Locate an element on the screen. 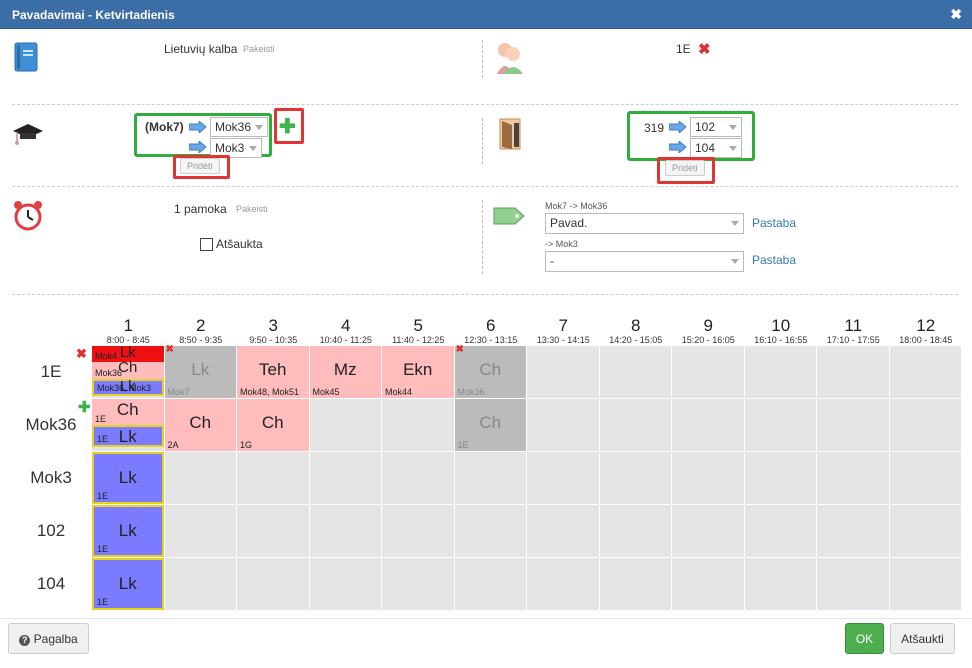 The height and width of the screenshot is (668, 972). add-teacher-box is located at coordinates (289, 126).